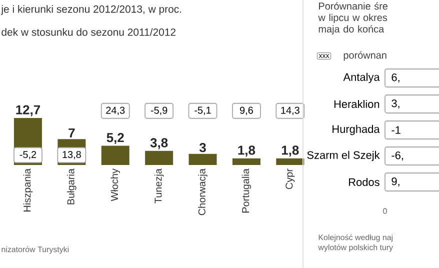 The image size is (439, 268). I want to click on text: 9,, so click(396, 182).